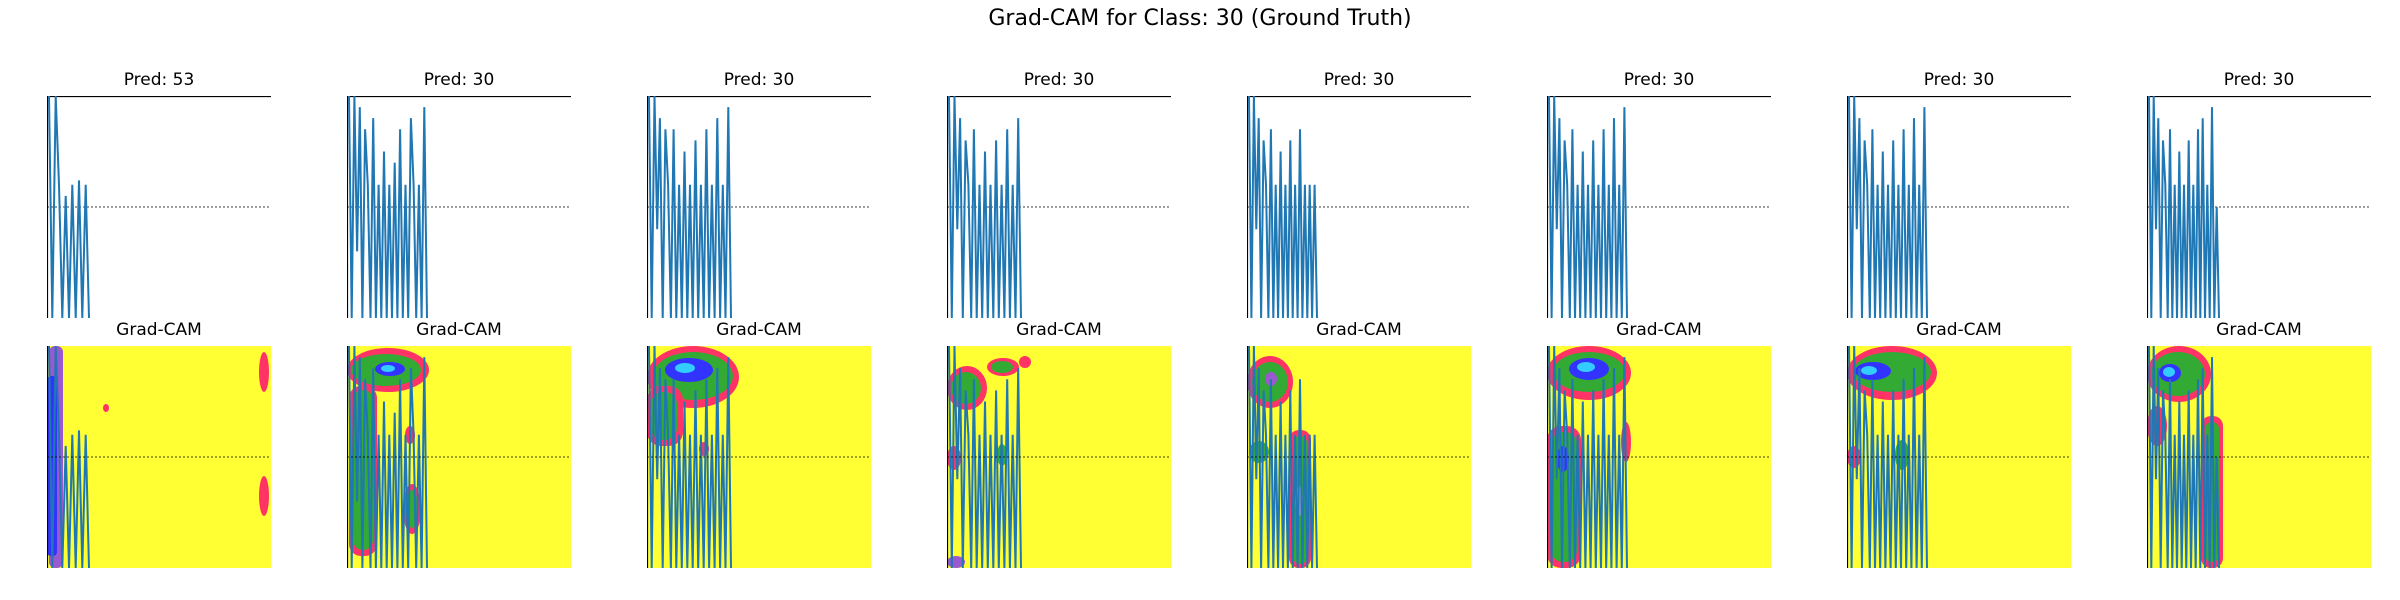 The height and width of the screenshot is (600, 2400). Describe the element at coordinates (159, 330) in the screenshot. I see `heatmap-title-1: Grad-CAM` at that location.